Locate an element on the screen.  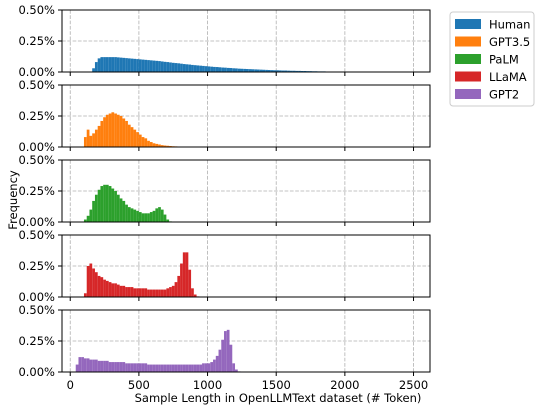
legend-label: GPT3.5 is located at coordinates (509, 42).